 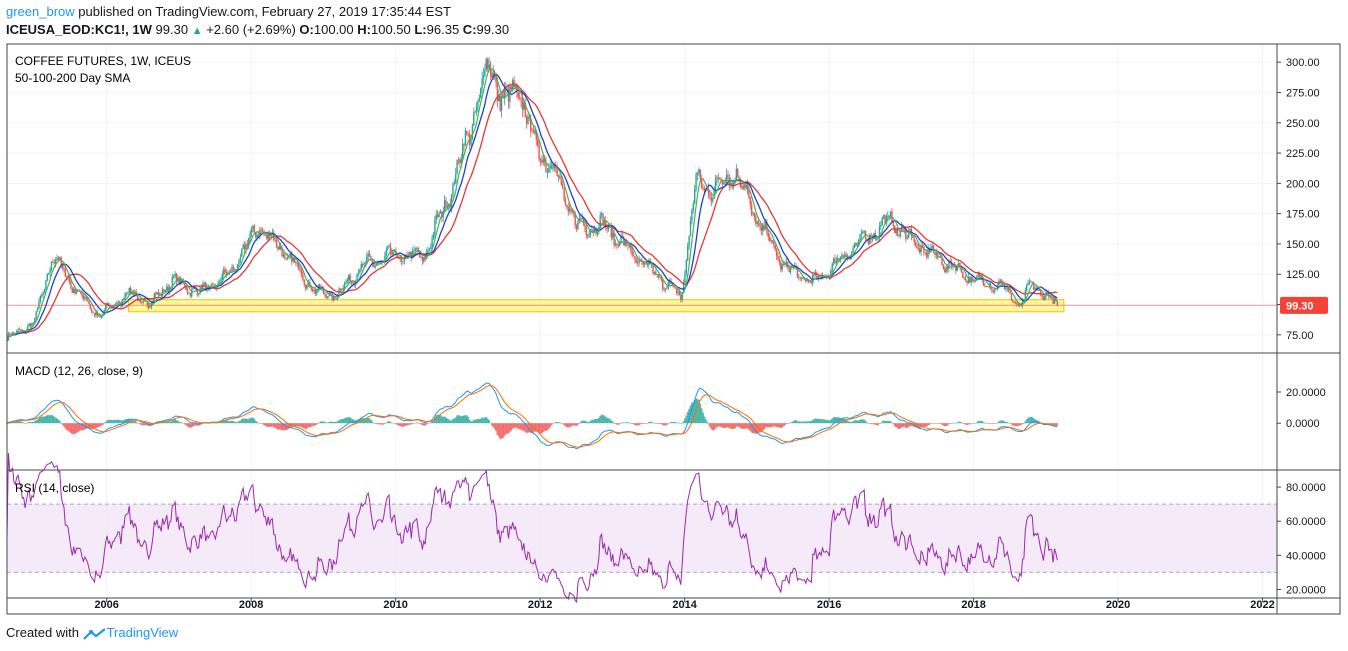 I want to click on macd-y-tick-label: 0.0000, so click(x=1303, y=424).